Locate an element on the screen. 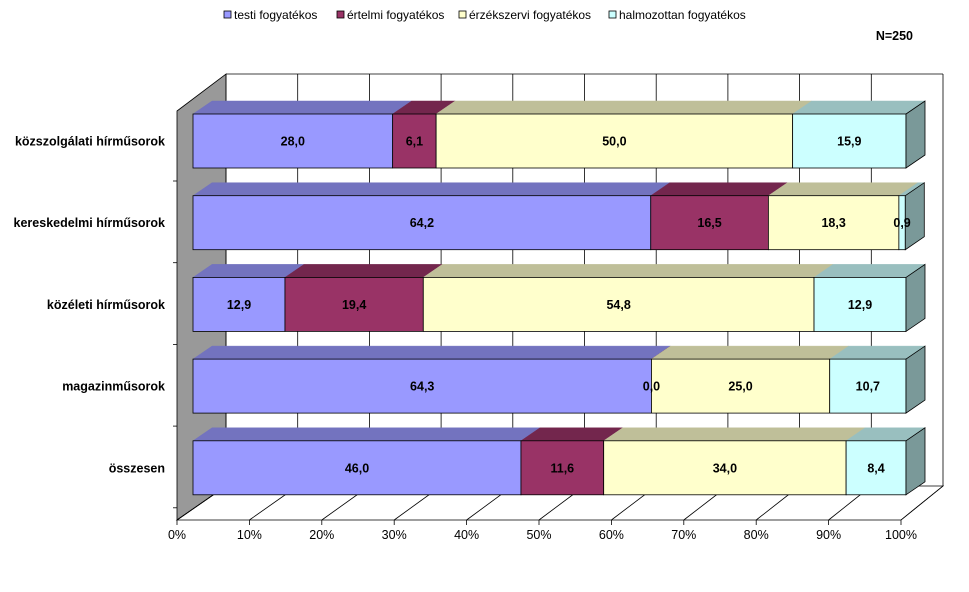  data-label: 28,0 is located at coordinates (293, 142).